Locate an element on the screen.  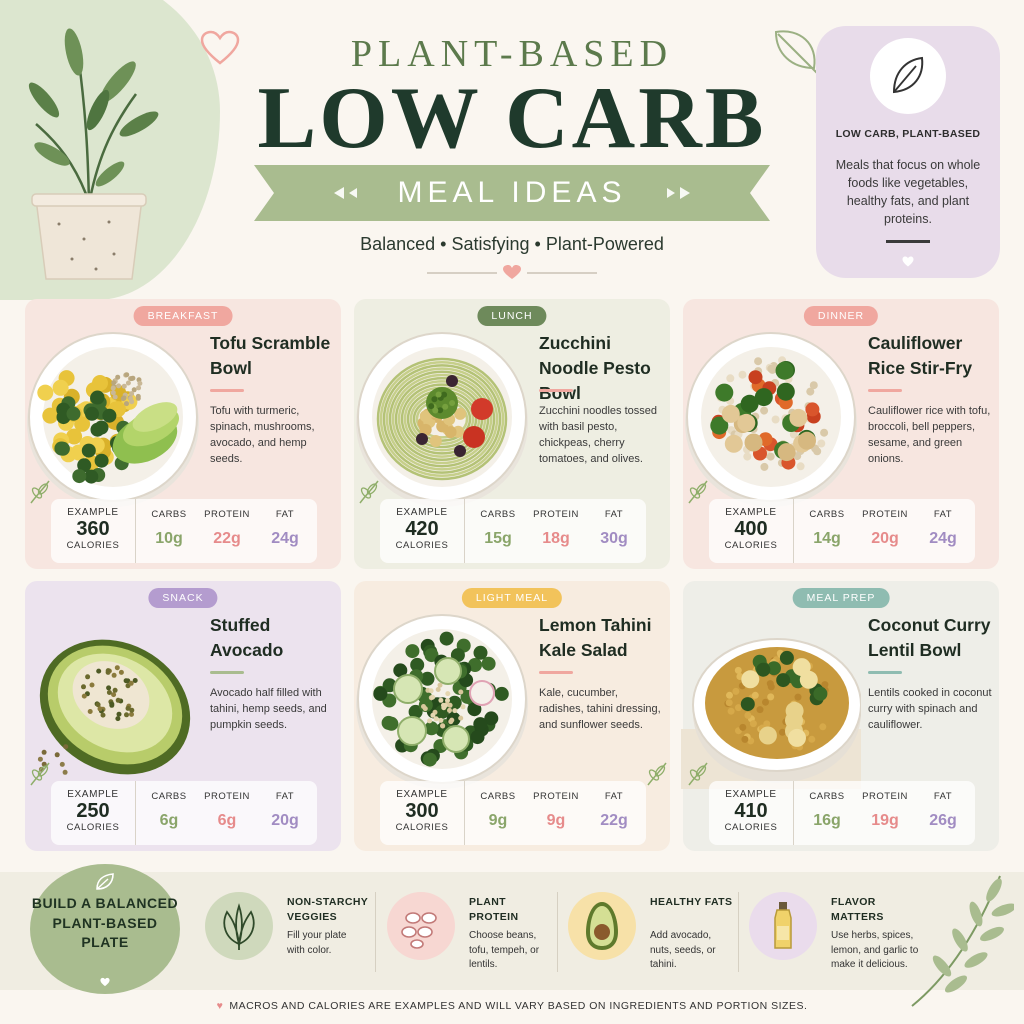
protein-value: 18g is located at coordinates (556, 538).